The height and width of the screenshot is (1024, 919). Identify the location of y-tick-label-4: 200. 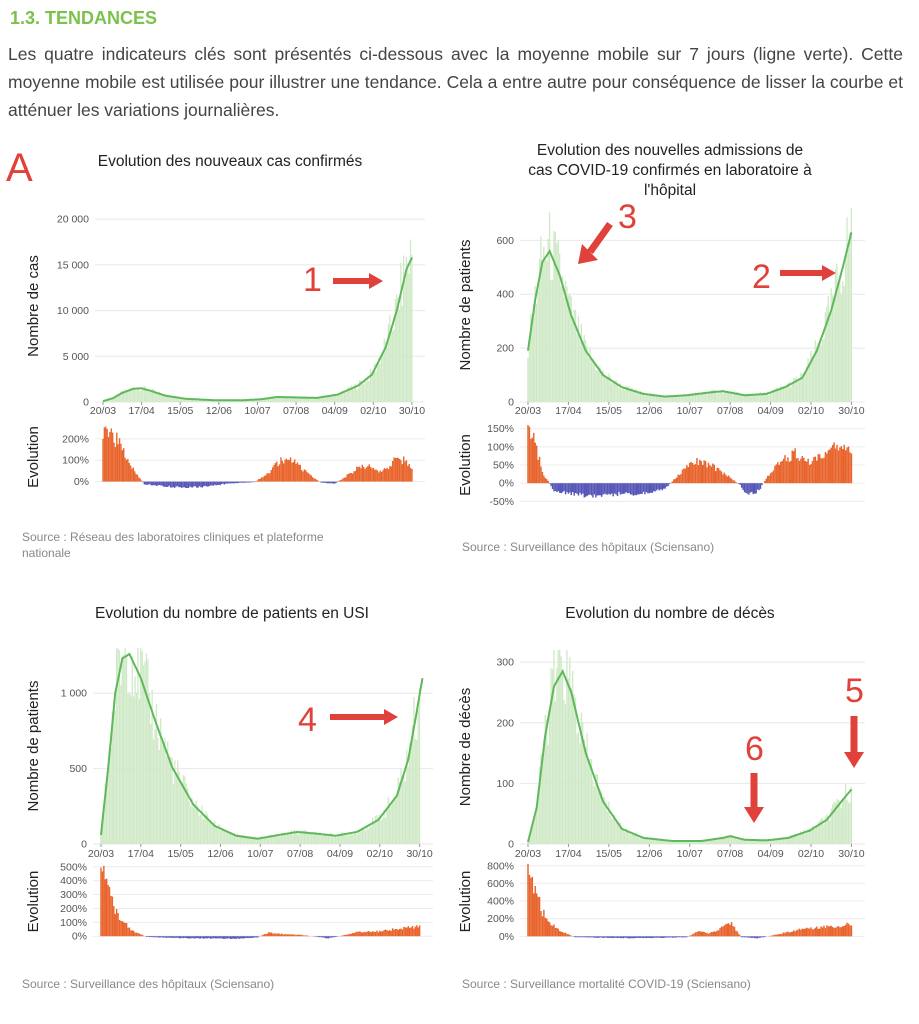
(505, 723).